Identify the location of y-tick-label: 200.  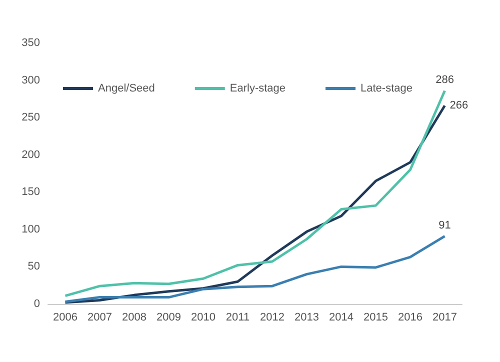
(31, 154).